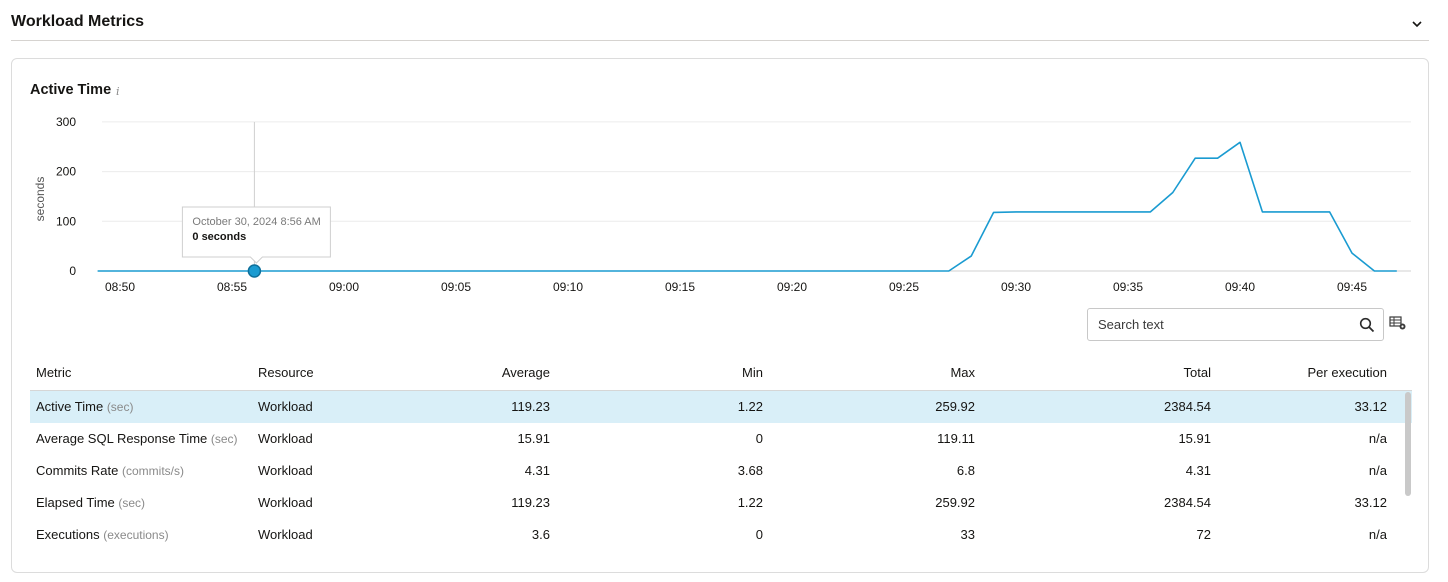 The width and height of the screenshot is (1448, 582). Describe the element at coordinates (965, 470) in the screenshot. I see `cell-max: 6.8` at that location.